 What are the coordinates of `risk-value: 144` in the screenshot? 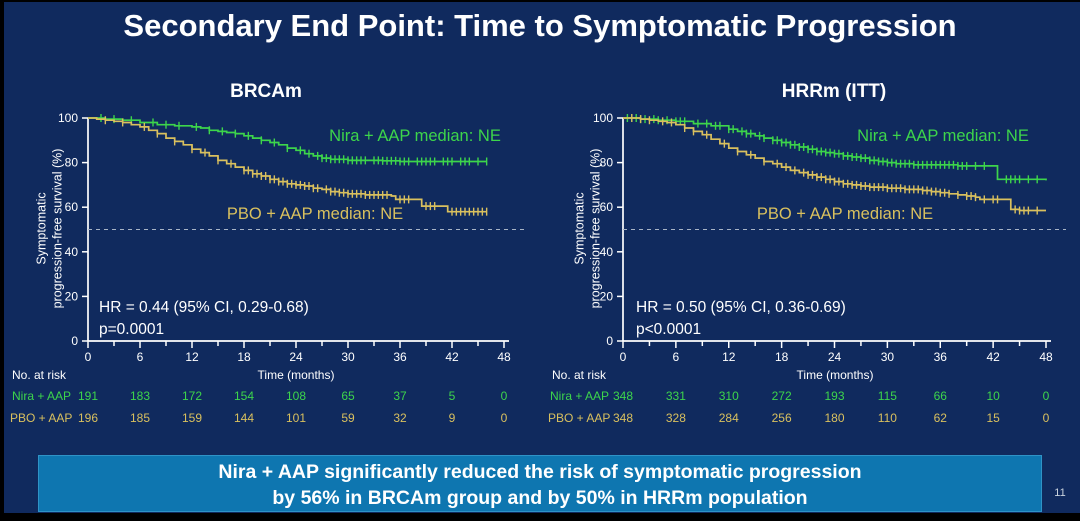 It's located at (244, 418).